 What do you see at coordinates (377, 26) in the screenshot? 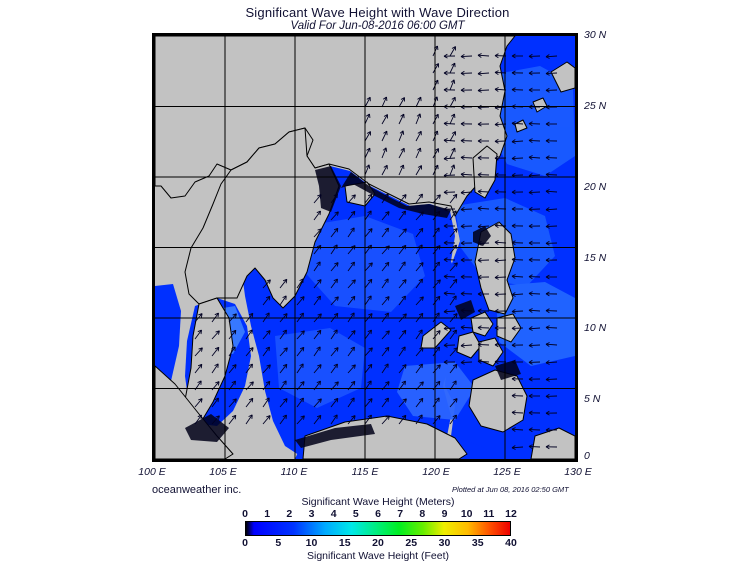
I see `page-subtitle: Valid For Jun-08-2016 06:00 GMT` at bounding box center [377, 26].